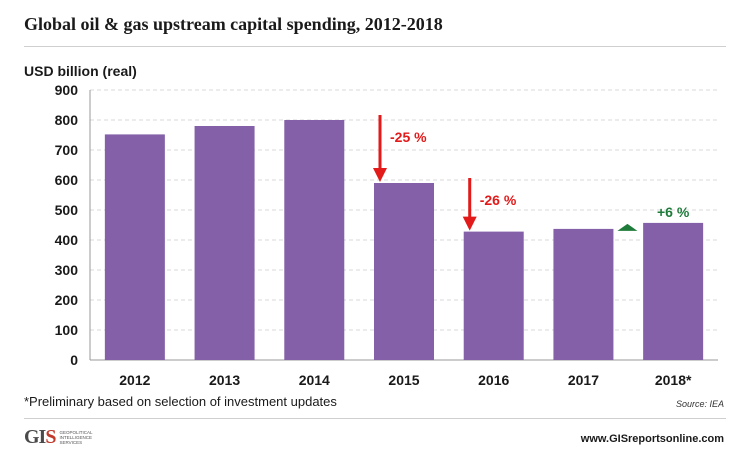 The width and height of the screenshot is (750, 458). I want to click on x-tick-label: 2014, so click(314, 380).